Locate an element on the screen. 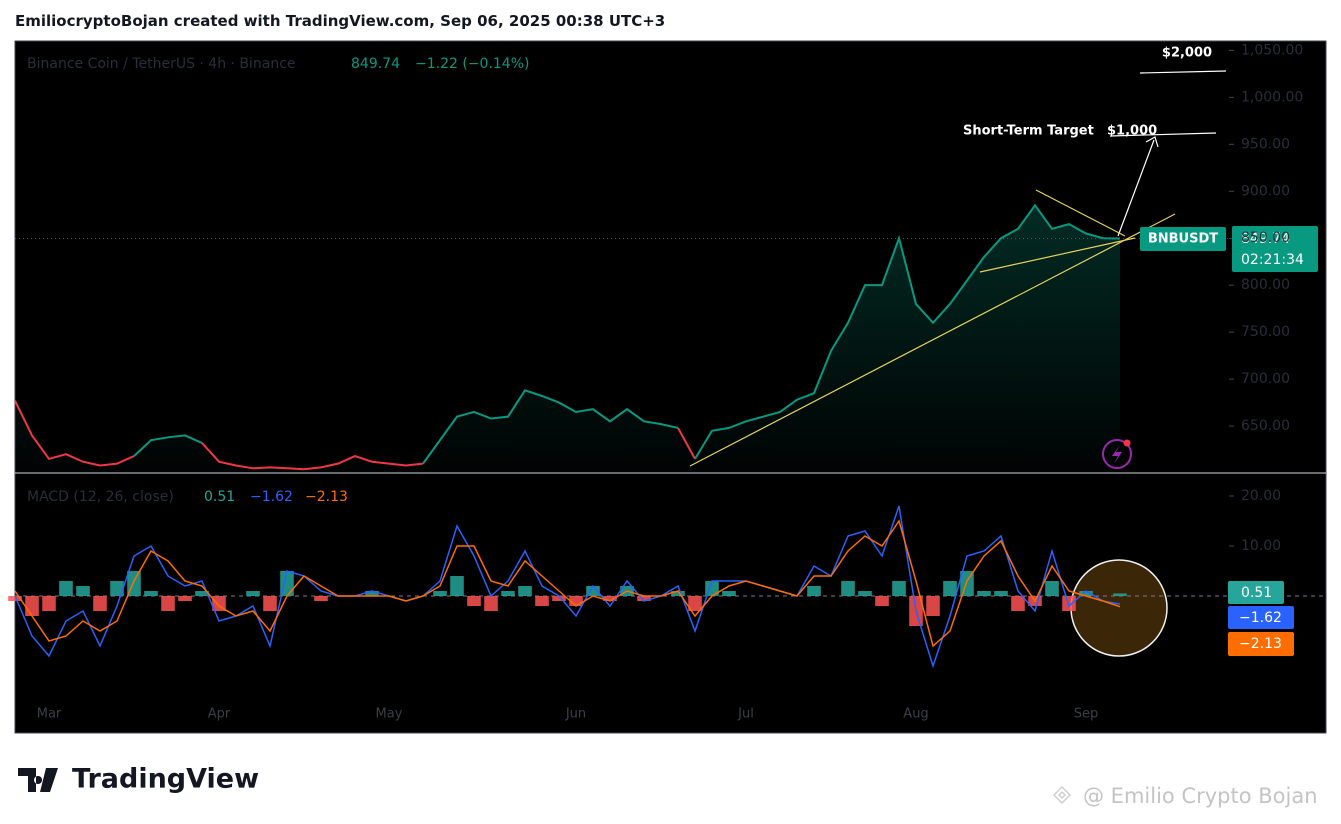 The image size is (1341, 824). hist-badge-text: 0.51 is located at coordinates (1256, 593).